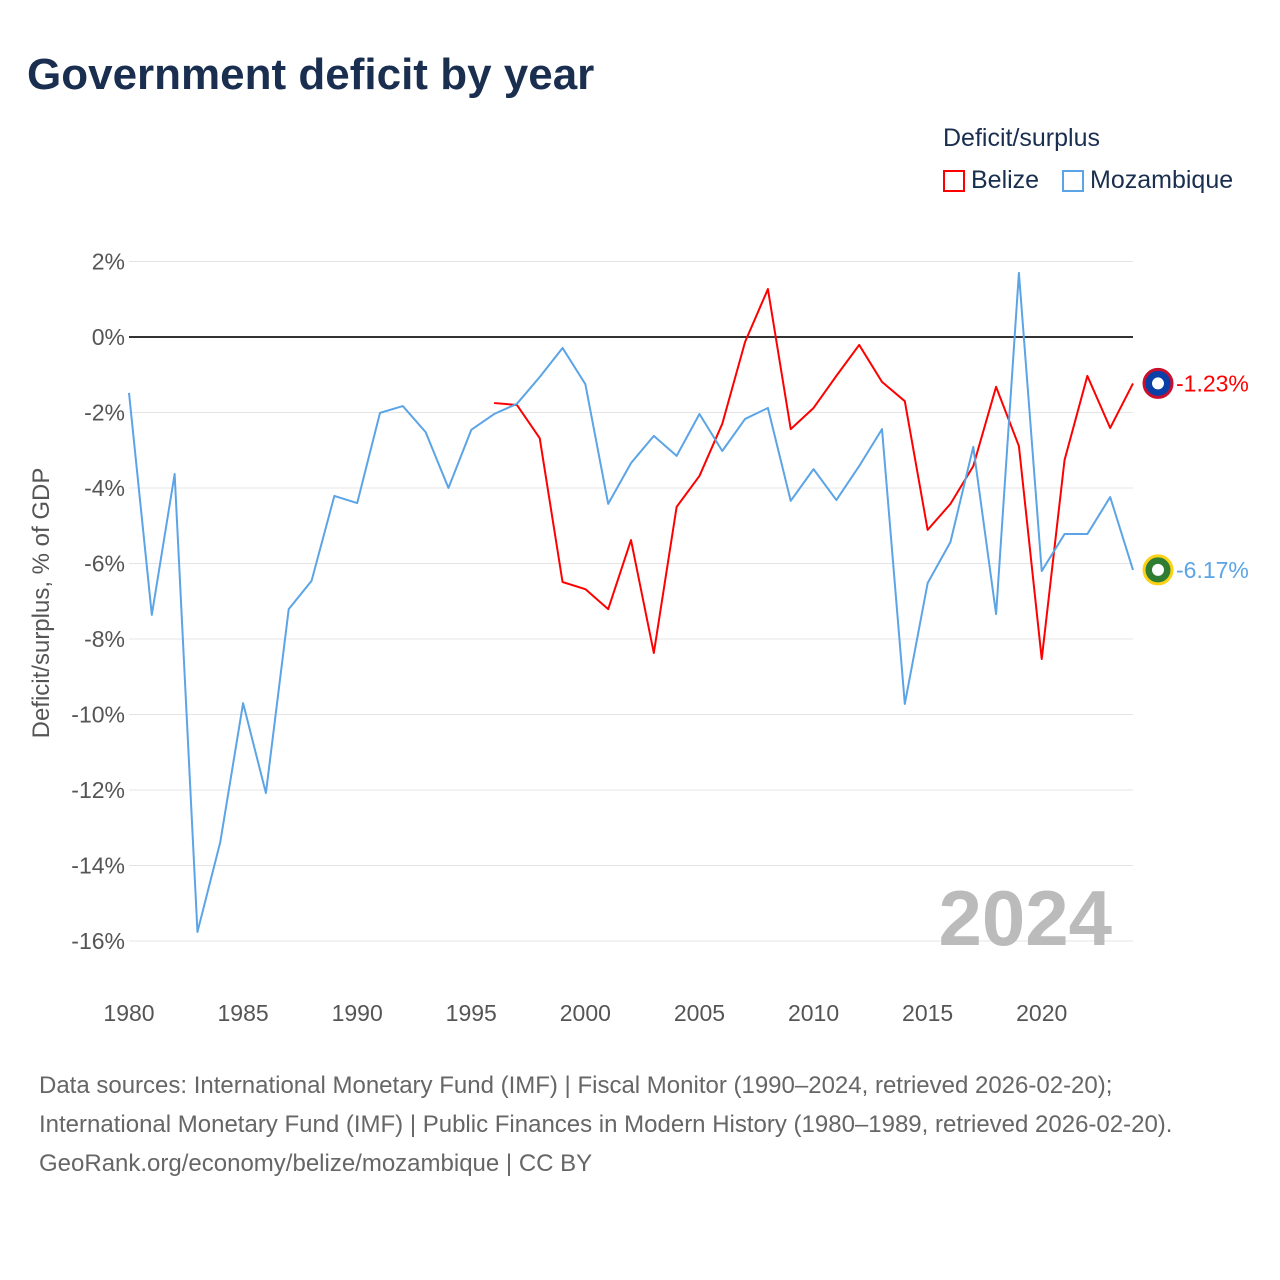 Image resolution: width=1280 pixels, height=1280 pixels. What do you see at coordinates (699, 1013) in the screenshot?
I see `x-tick-label: 2005` at bounding box center [699, 1013].